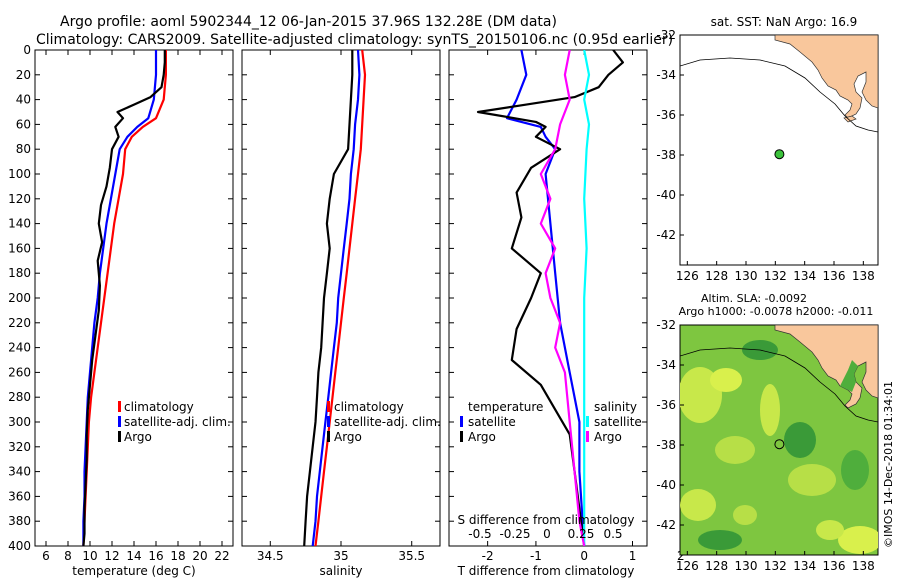  I want to click on s-tick-label: -0.25, so click(514, 534).